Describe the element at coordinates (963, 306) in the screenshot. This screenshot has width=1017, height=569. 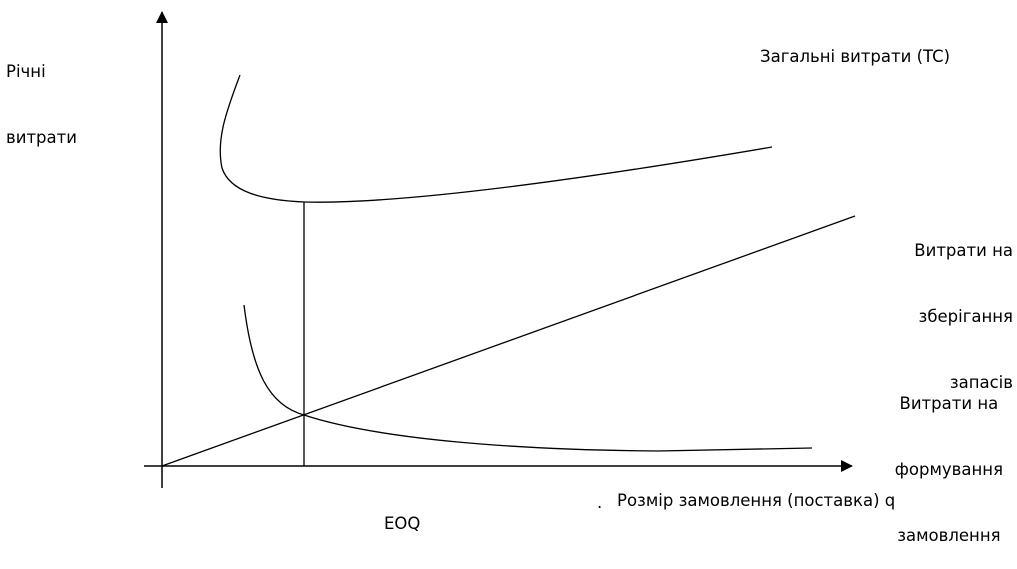
I see `holding-cost-label: Витрати на зберігання запасів` at that location.